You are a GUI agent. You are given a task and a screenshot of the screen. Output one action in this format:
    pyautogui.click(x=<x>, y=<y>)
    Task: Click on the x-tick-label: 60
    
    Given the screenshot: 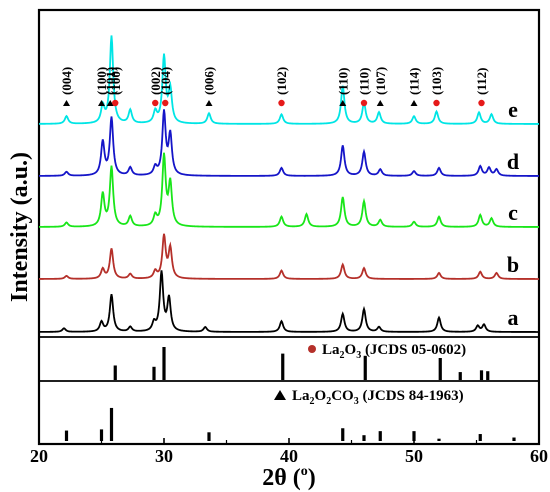 What is the action you would take?
    pyautogui.click(x=539, y=456)
    